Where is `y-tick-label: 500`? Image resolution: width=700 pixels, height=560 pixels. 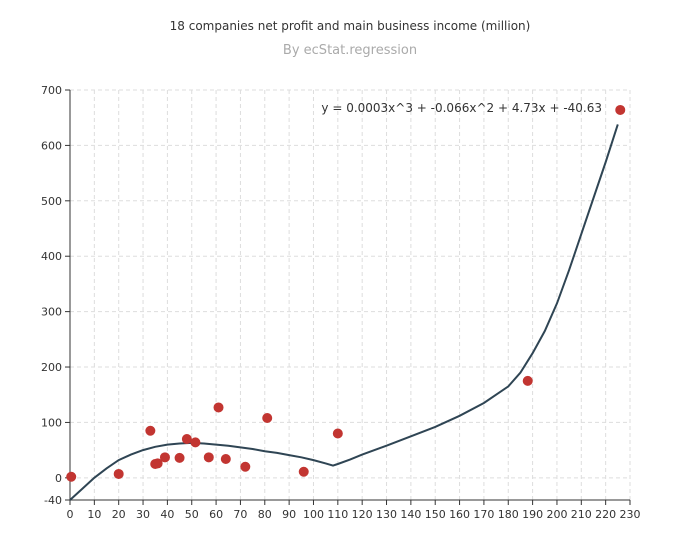
y-tick-label: 500 is located at coordinates (51, 201).